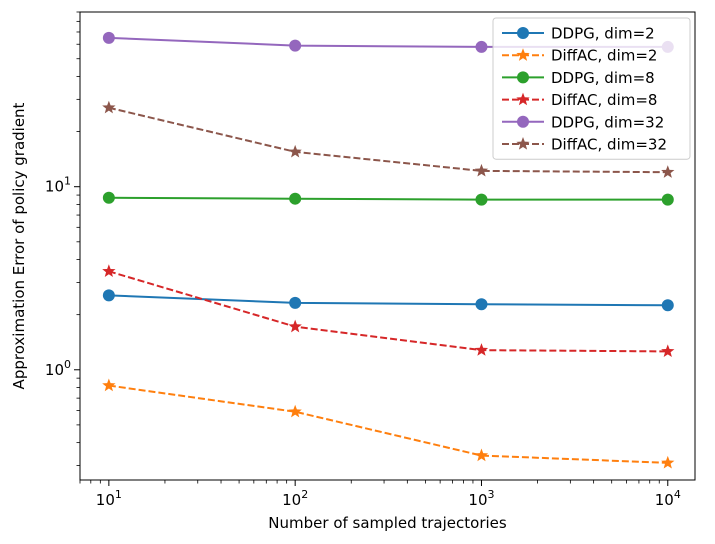  Describe the element at coordinates (607, 122) in the screenshot. I see `legend-label: DDPG, dim=32` at that location.